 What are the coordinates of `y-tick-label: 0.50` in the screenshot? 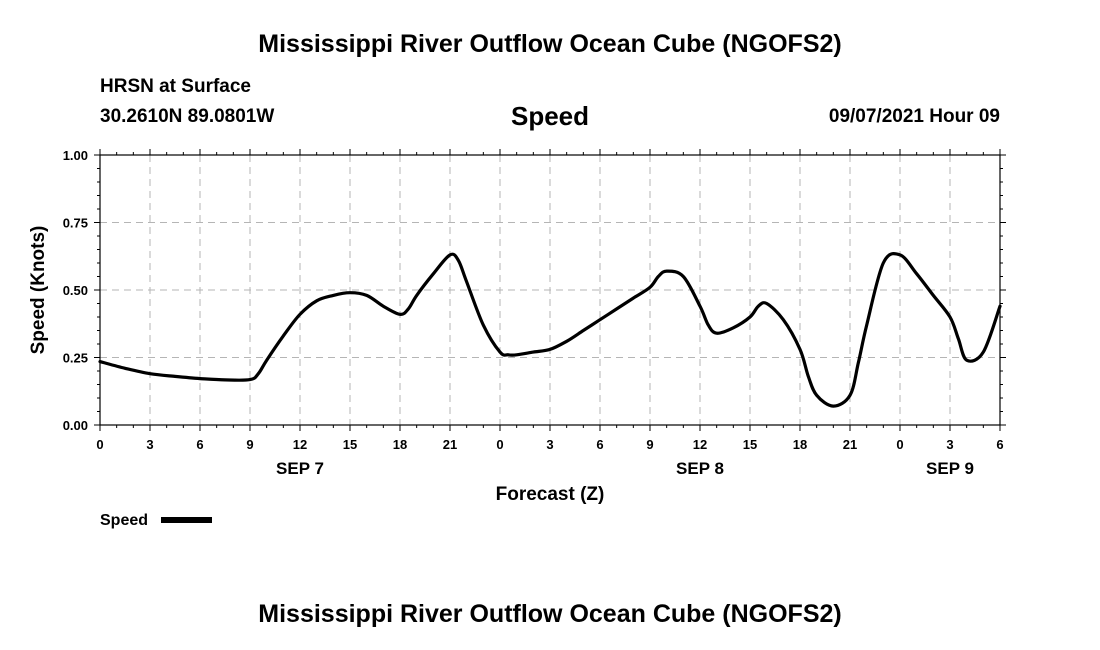 It's located at (75, 290).